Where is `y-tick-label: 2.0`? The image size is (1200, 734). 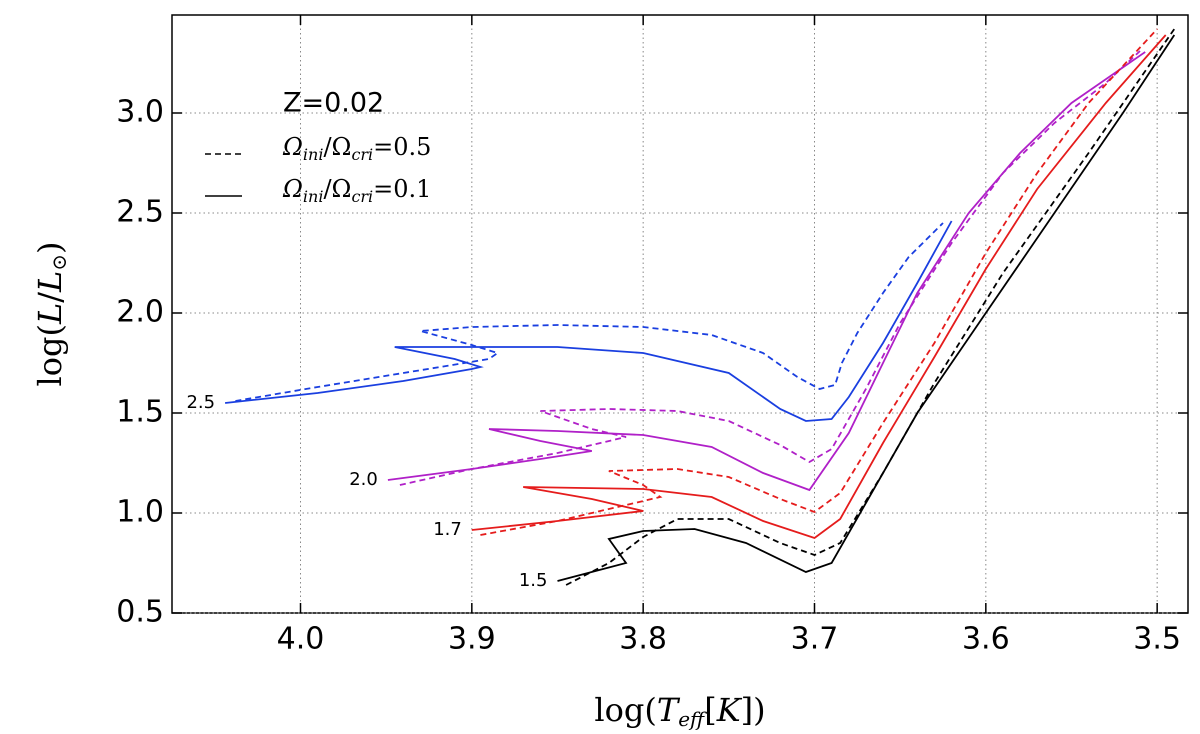
y-tick-label: 2.0 is located at coordinates (140, 312).